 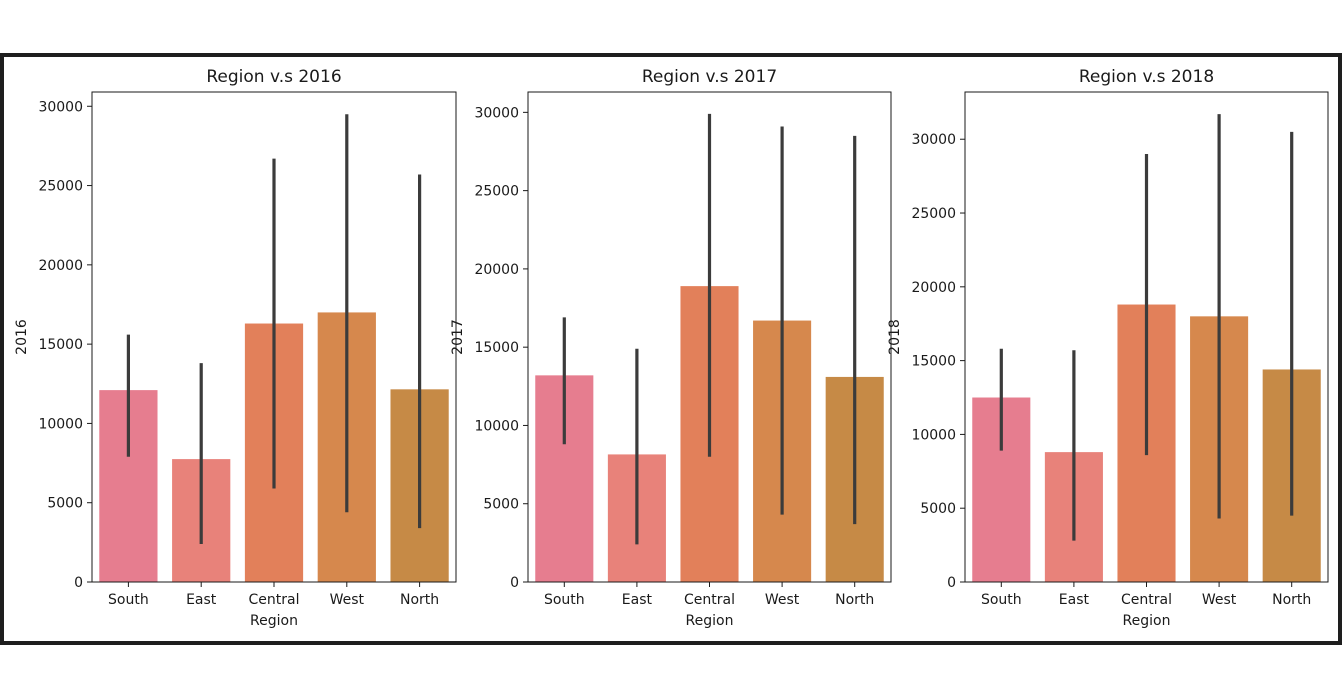 I want to click on y-axis-label: 2018, so click(x=895, y=337).